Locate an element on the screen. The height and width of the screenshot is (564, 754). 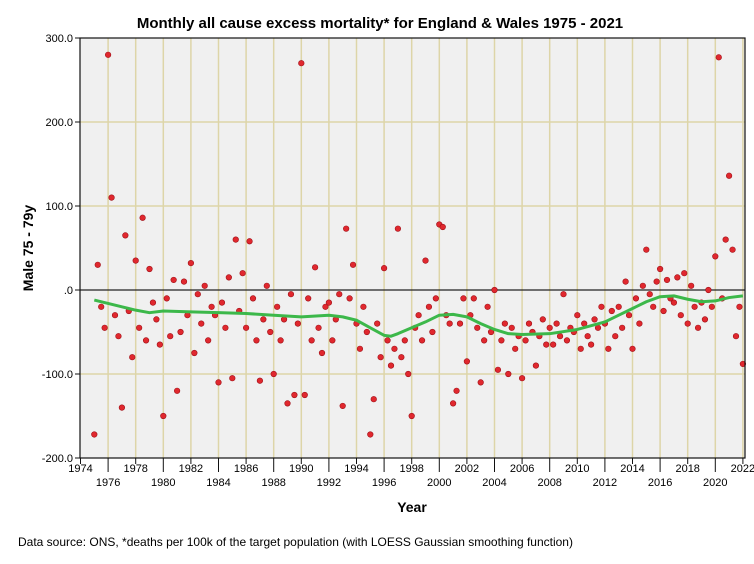
x-tick-label: 1994 is located at coordinates (356, 469).